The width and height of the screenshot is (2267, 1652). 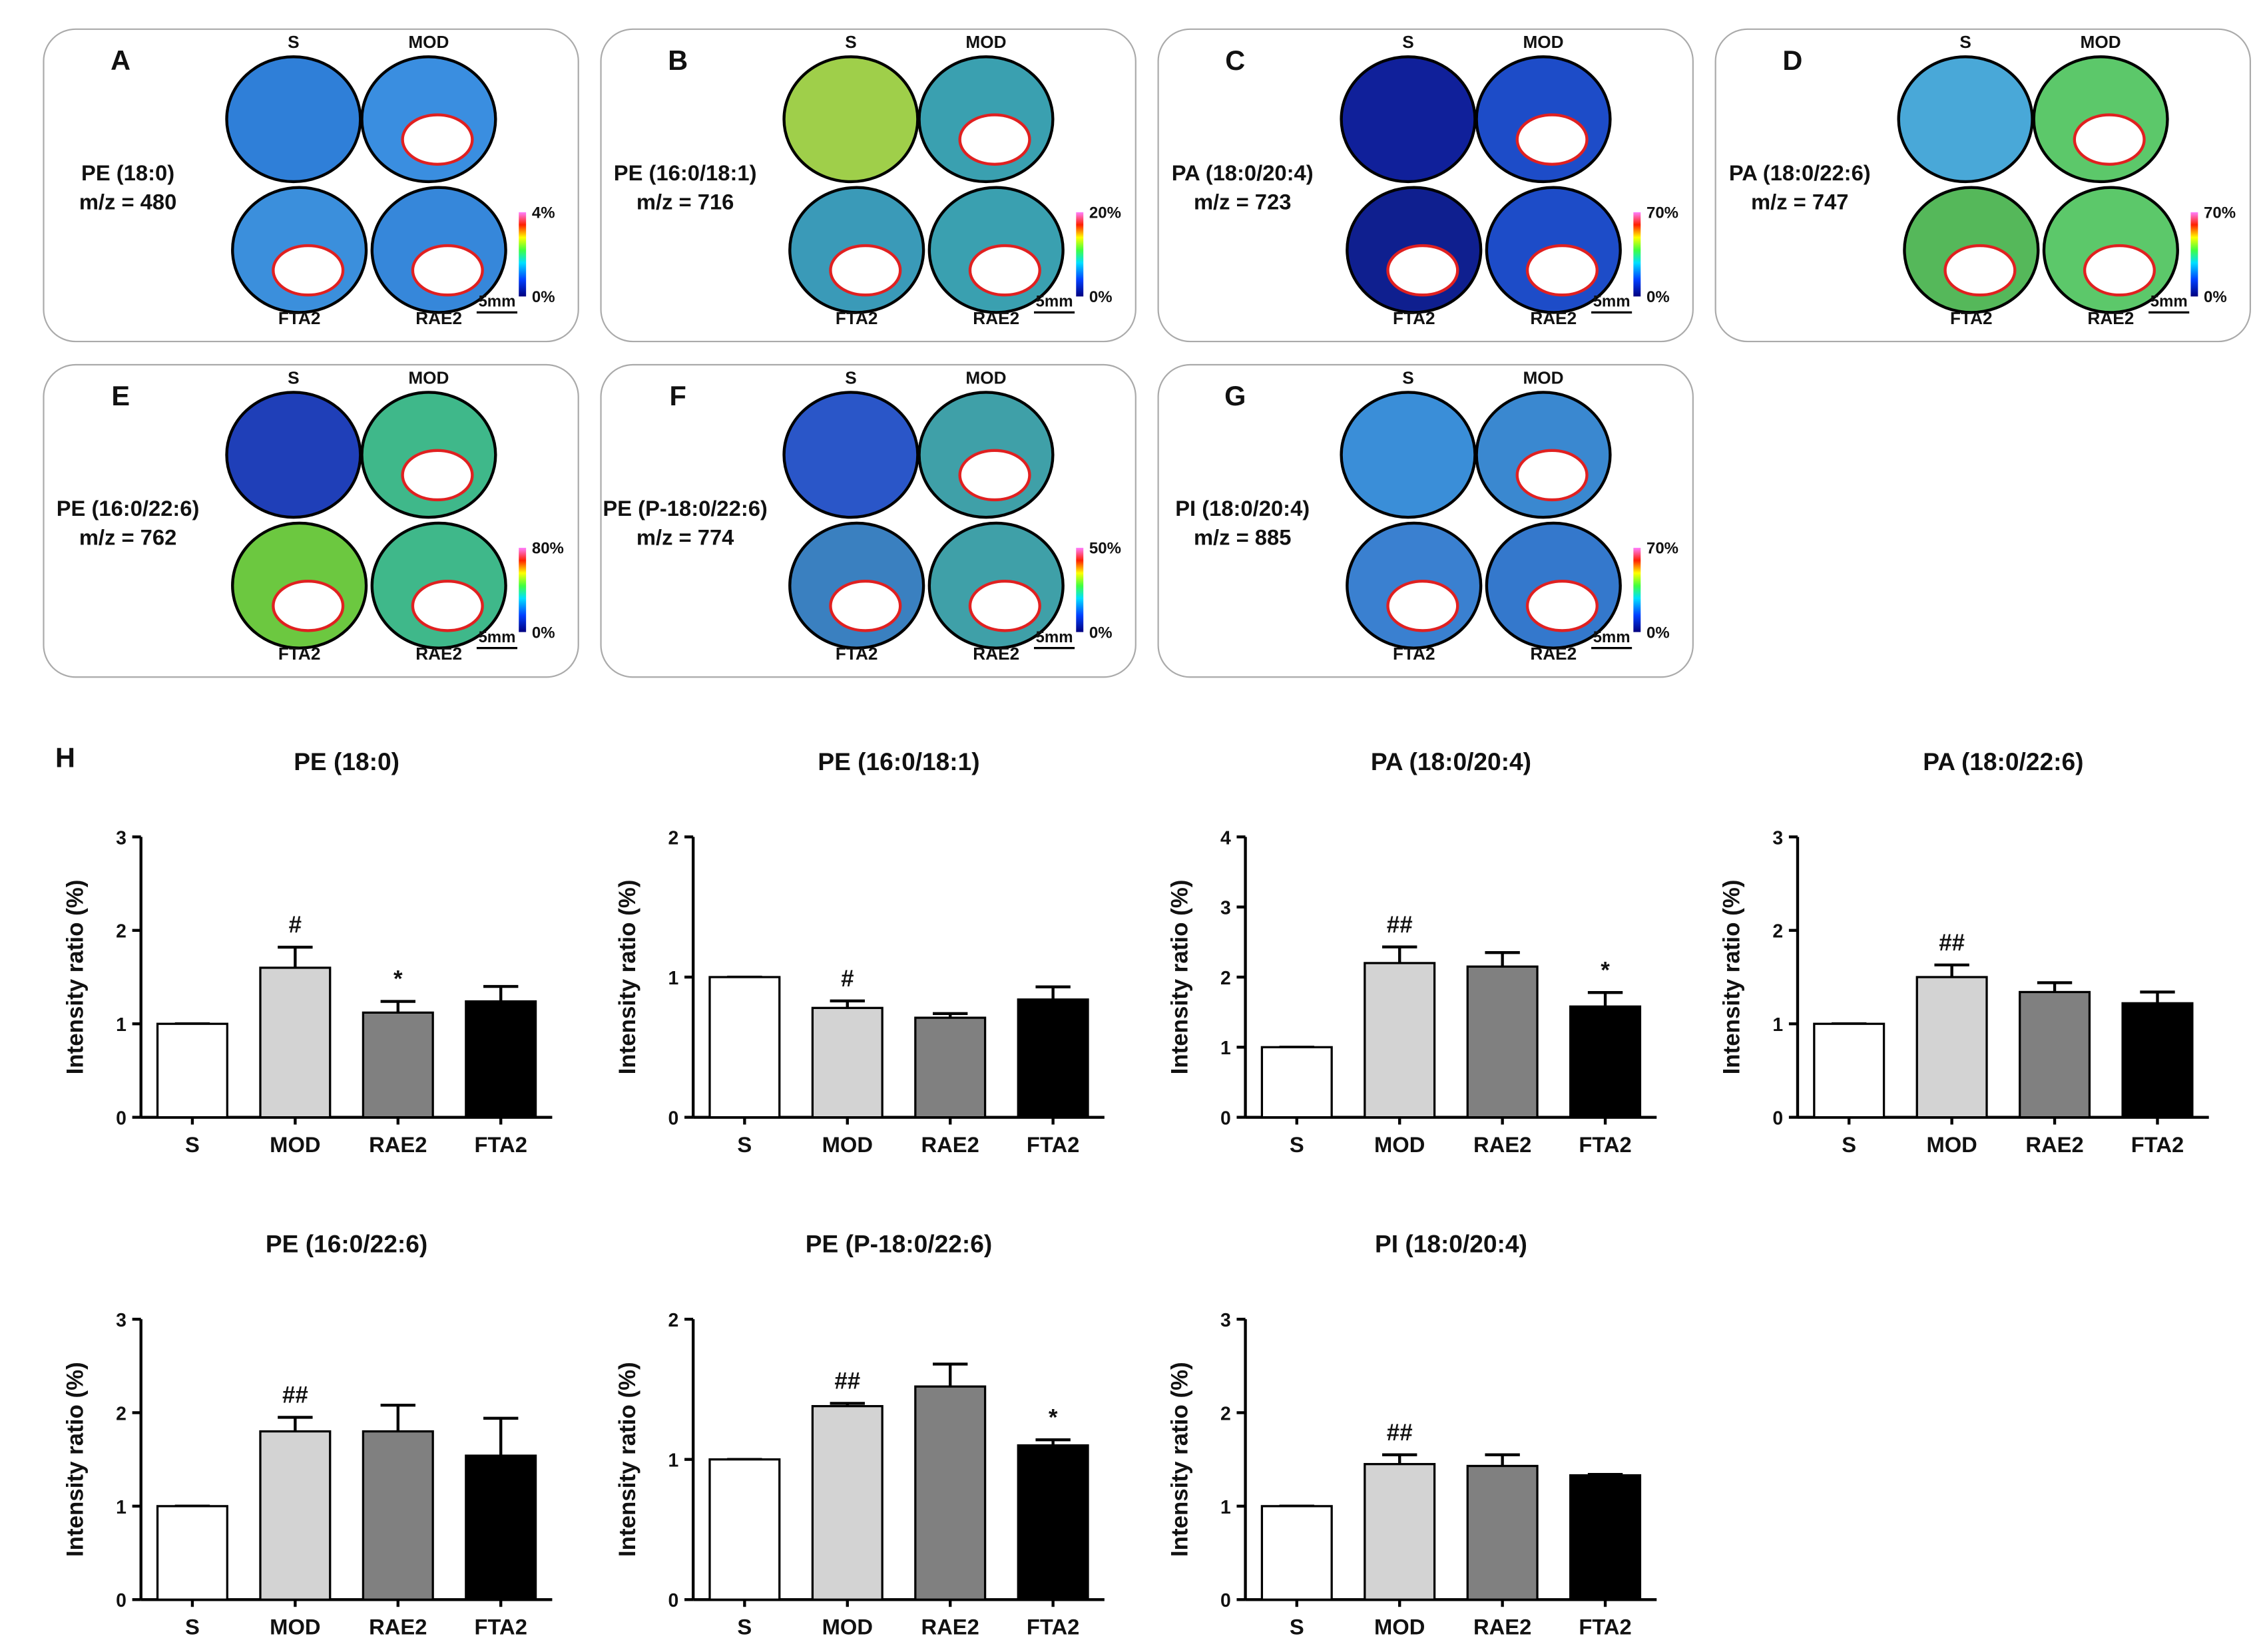 What do you see at coordinates (1243, 172) in the screenshot?
I see `compound-name: PA (18:0/20:4)` at bounding box center [1243, 172].